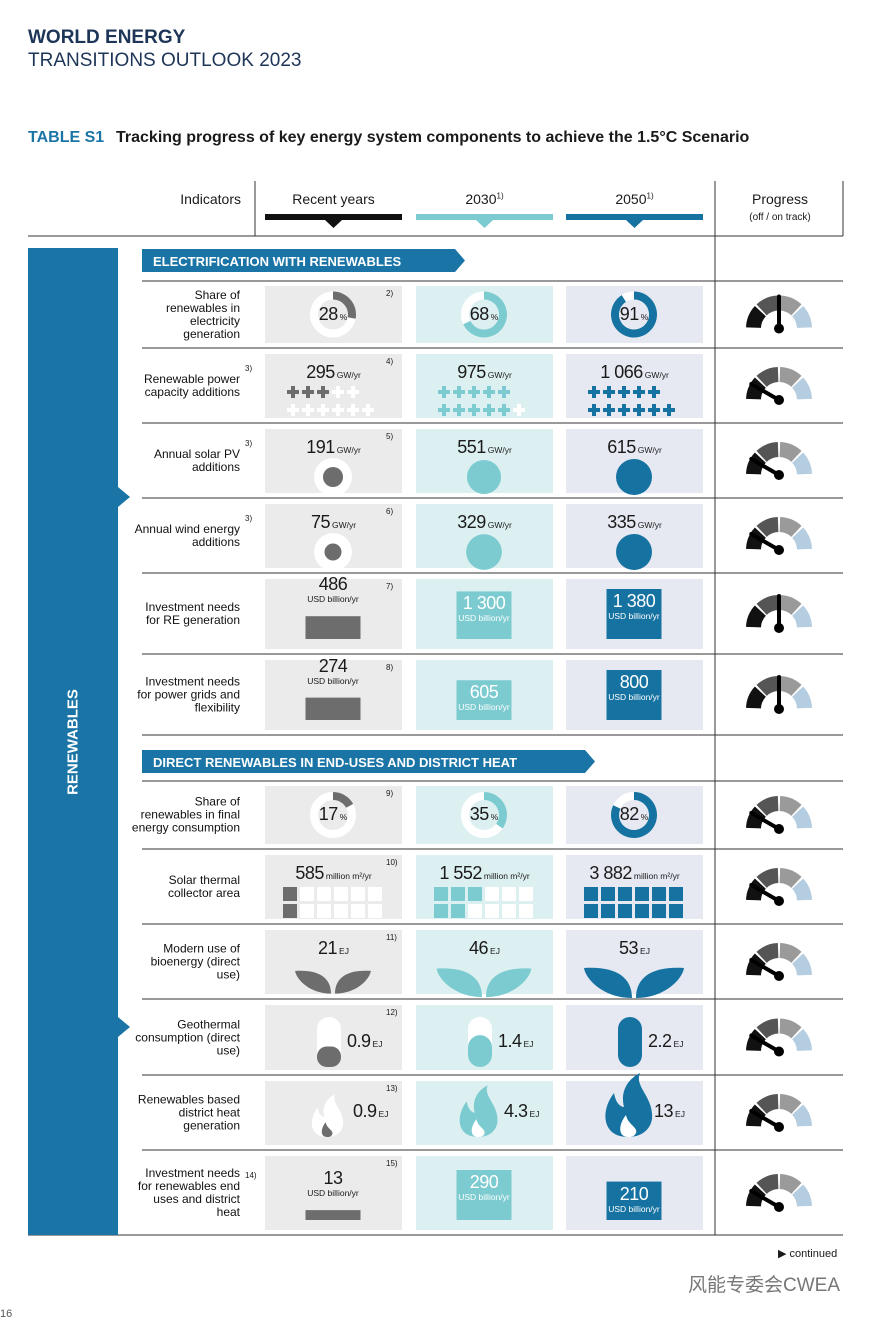 Image resolution: width=878 pixels, height=1320 pixels. I want to click on source-note: 10), so click(392, 862).